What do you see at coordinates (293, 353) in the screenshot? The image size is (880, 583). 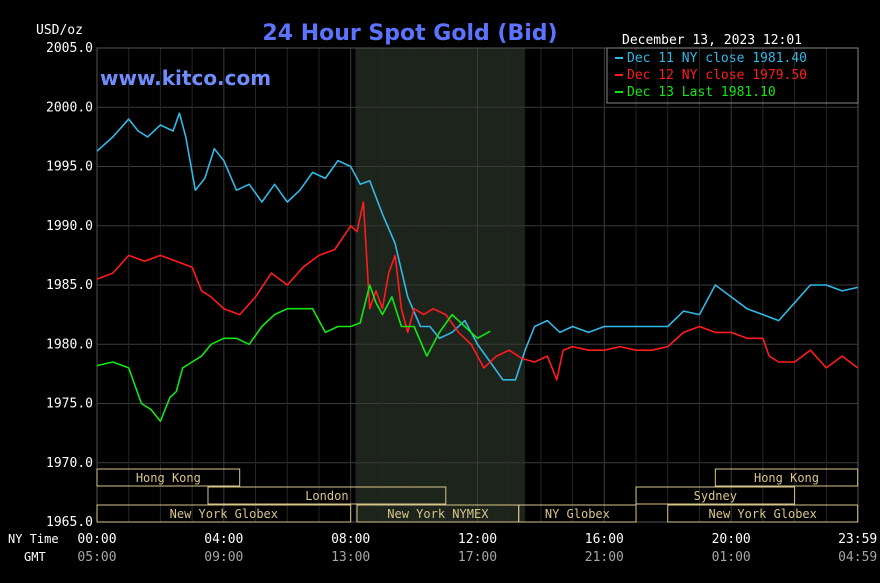 I see `series-line` at bounding box center [293, 353].